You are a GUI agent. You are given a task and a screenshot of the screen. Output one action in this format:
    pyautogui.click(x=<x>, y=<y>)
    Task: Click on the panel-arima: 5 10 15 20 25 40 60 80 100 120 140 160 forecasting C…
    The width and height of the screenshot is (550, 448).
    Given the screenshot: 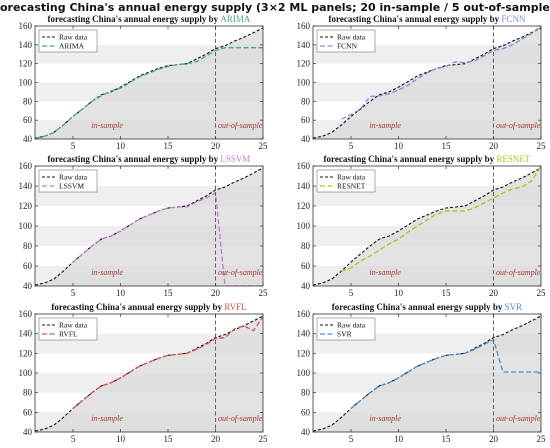 What is the action you would take?
    pyautogui.click(x=144, y=82)
    